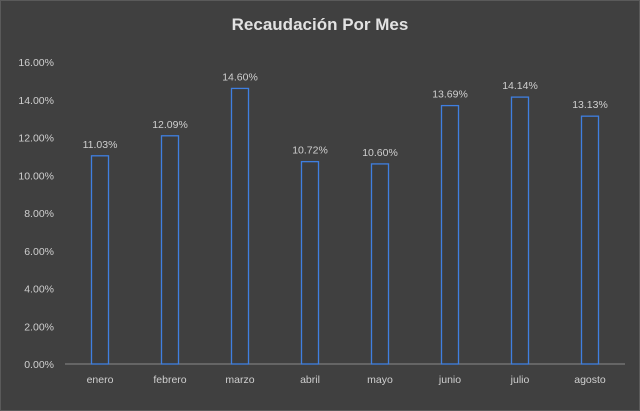 The height and width of the screenshot is (411, 640). What do you see at coordinates (239, 380) in the screenshot?
I see `category-label: marzo` at bounding box center [239, 380].